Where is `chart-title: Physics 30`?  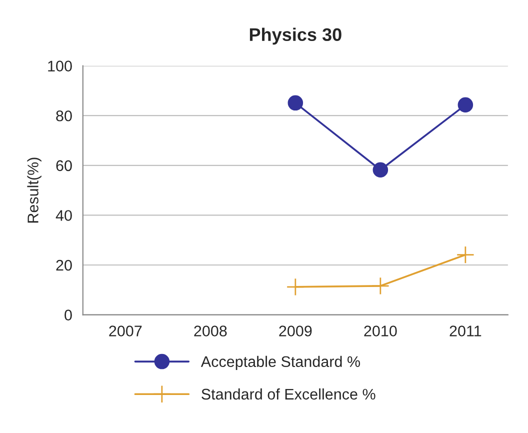
chart-title: Physics 30 is located at coordinates (296, 36).